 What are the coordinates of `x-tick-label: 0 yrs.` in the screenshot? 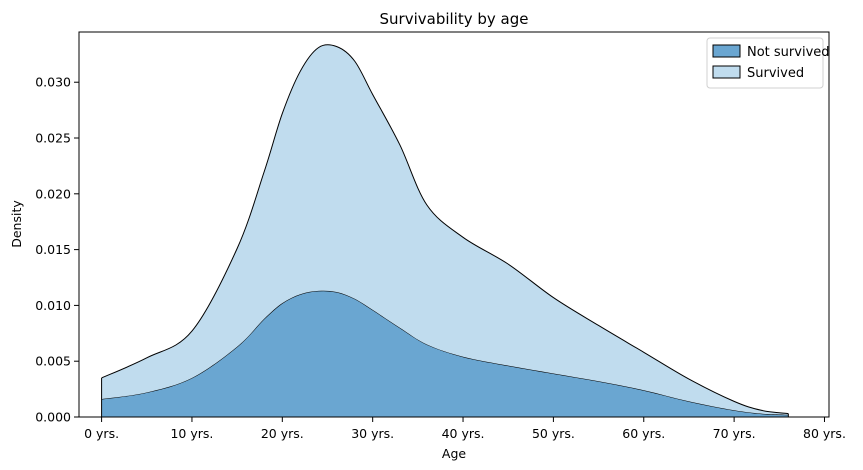 It's located at (101, 433).